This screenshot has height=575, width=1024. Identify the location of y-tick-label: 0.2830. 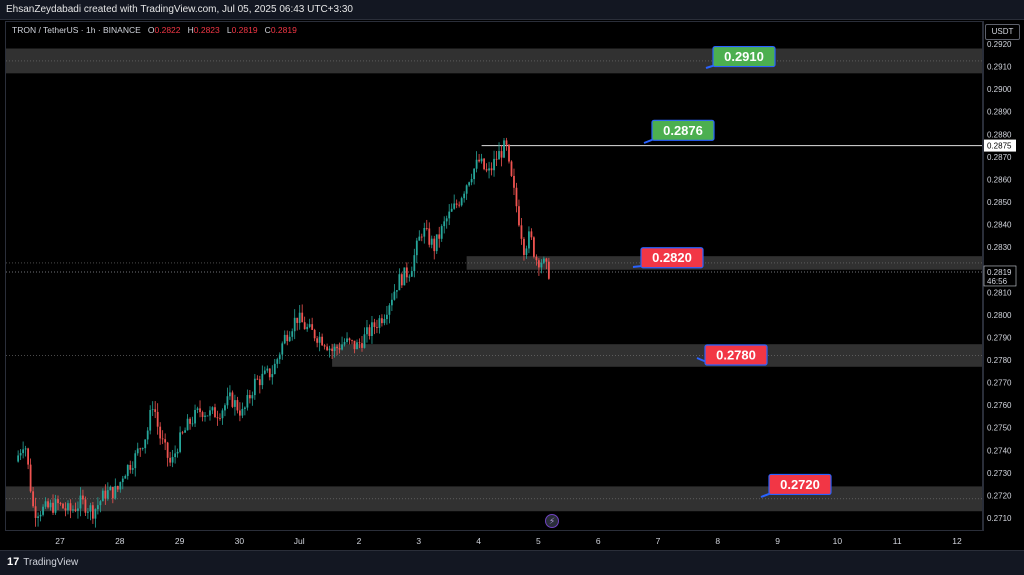
(999, 247).